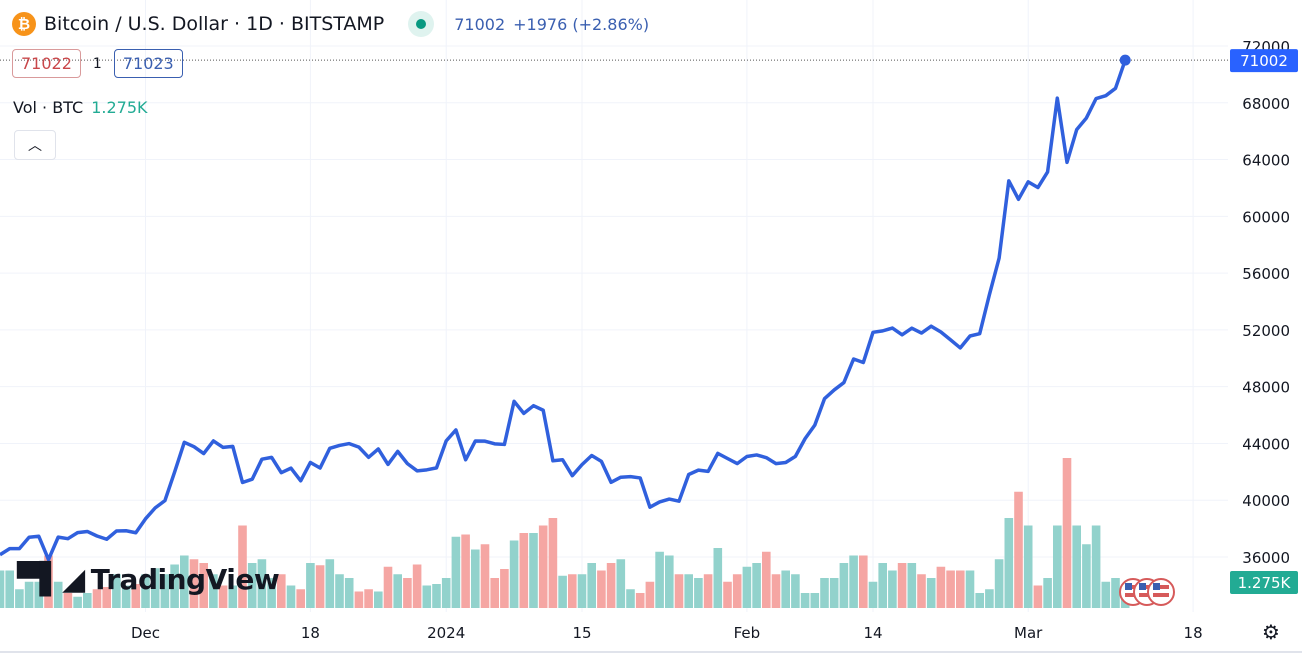  I want to click on last-price: 71002, so click(480, 24).